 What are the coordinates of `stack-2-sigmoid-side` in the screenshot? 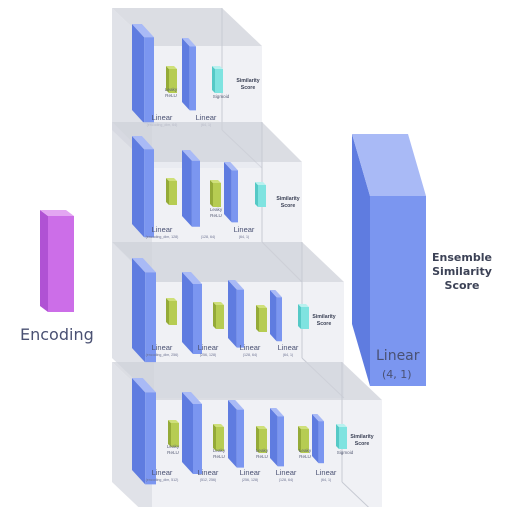 It's located at (256, 194).